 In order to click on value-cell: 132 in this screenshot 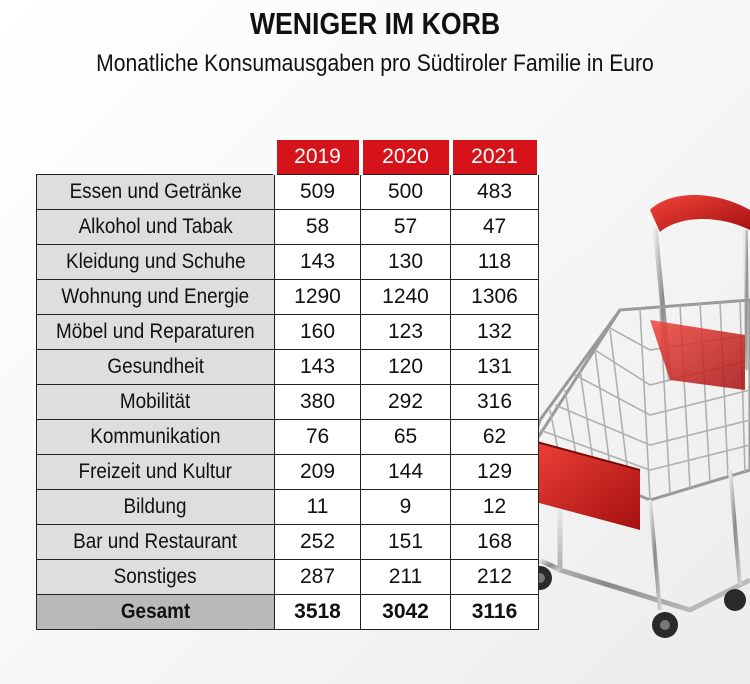, I will do `click(494, 332)`.